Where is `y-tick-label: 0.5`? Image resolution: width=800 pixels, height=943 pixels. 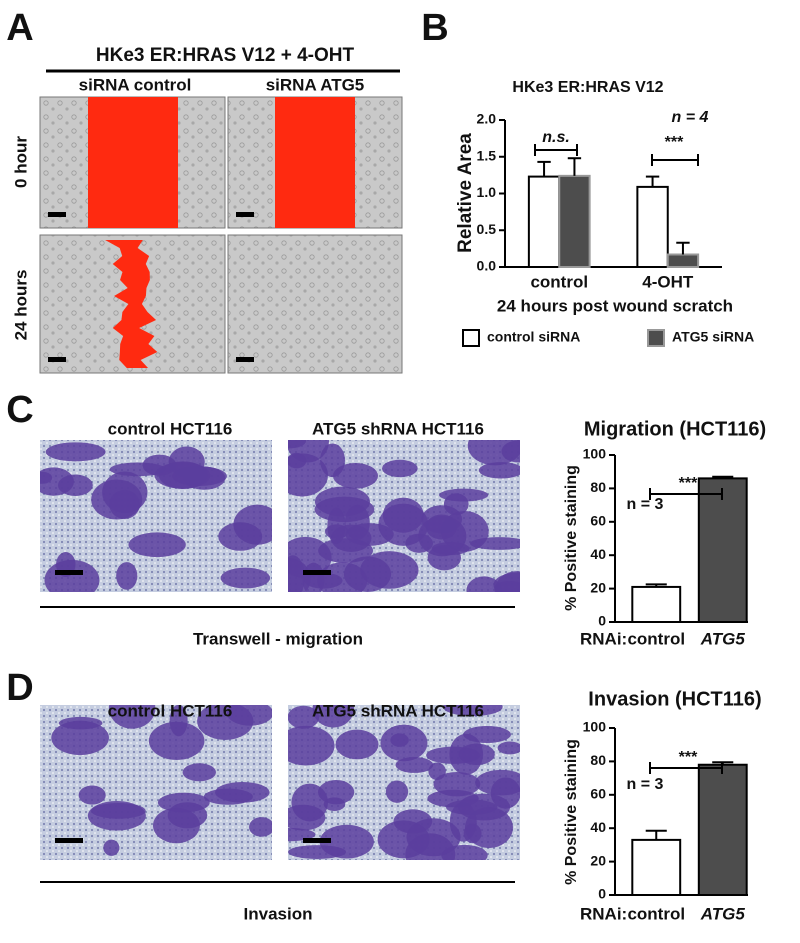 y-tick-label: 0.5 is located at coordinates (487, 229).